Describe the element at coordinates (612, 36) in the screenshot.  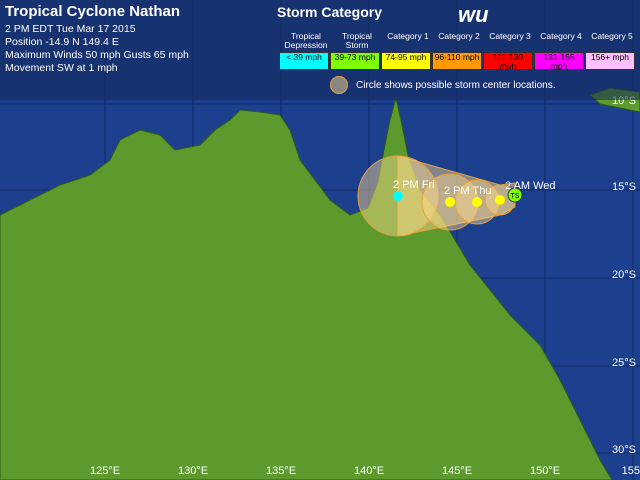
I see `category-label: Category 5` at that location.